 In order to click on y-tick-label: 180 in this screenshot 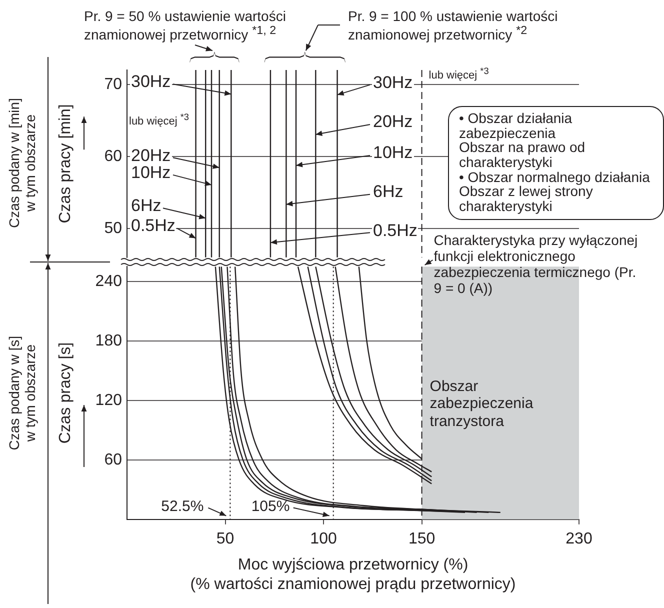, I will do `click(108, 341)`.